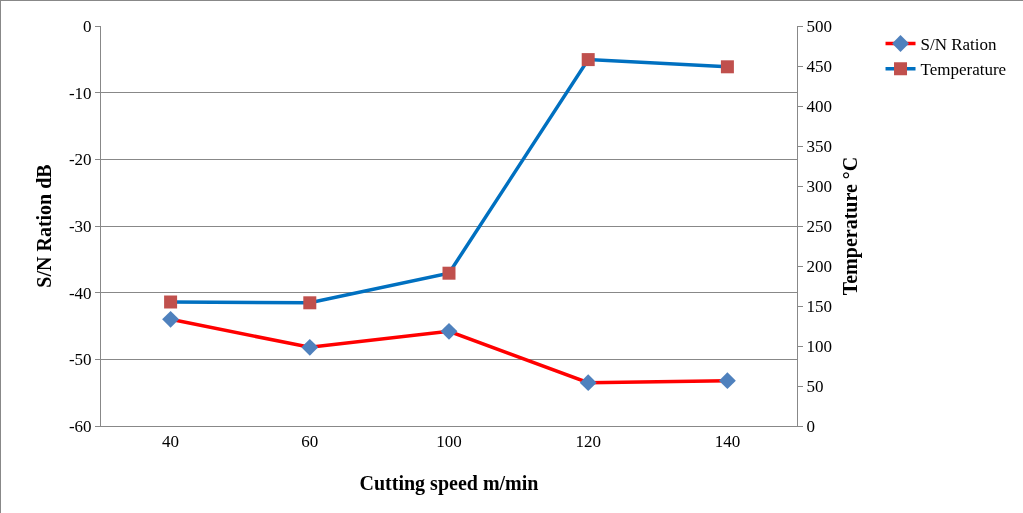 The image size is (1023, 513). What do you see at coordinates (819, 26) in the screenshot?
I see `y2-tick-label: 500` at bounding box center [819, 26].